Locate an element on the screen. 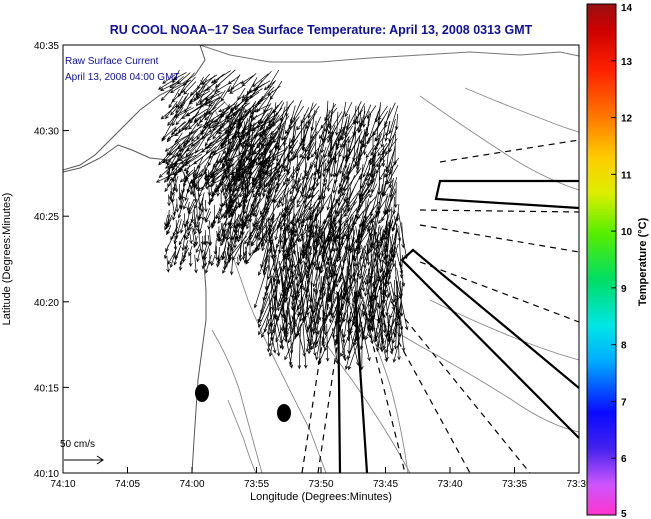 This screenshot has width=651, height=519. colorbar-tick-label: 12 is located at coordinates (627, 119).